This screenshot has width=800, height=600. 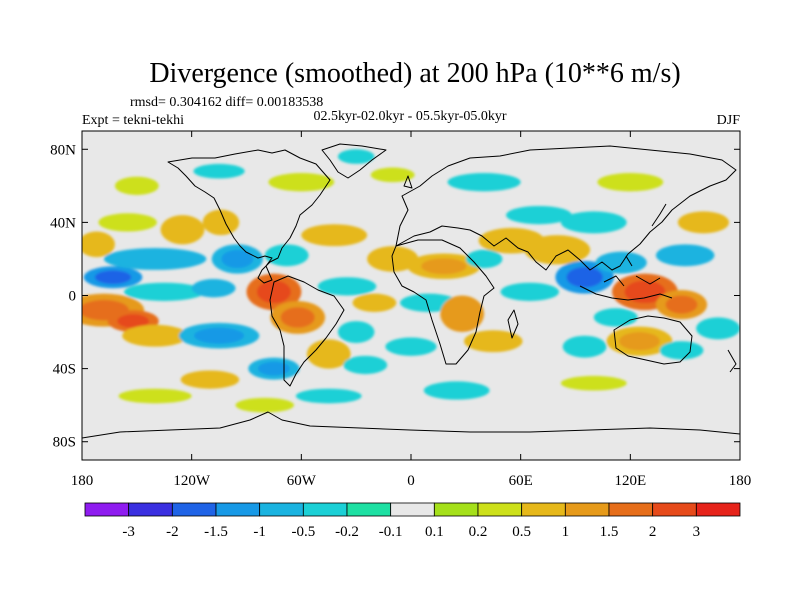 What do you see at coordinates (653, 532) in the screenshot?
I see `colorbar-label: 2` at bounding box center [653, 532].